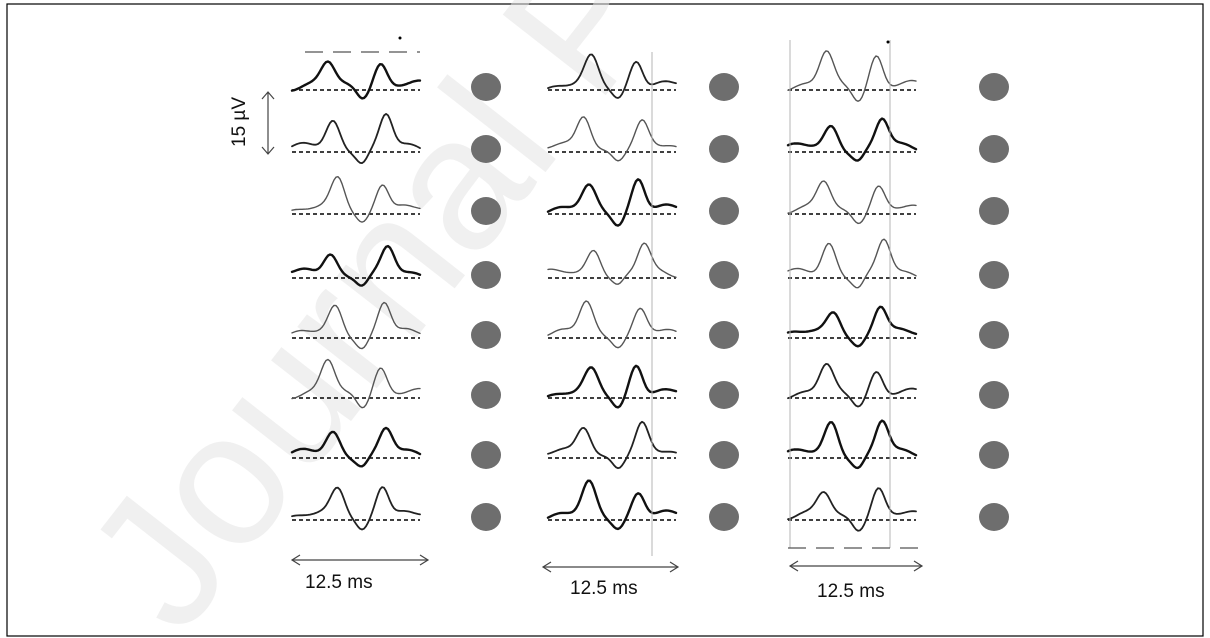 The height and width of the screenshot is (638, 1210). What do you see at coordinates (239, 122) in the screenshot?
I see `amplitude-scale-label: 15 µV` at bounding box center [239, 122].